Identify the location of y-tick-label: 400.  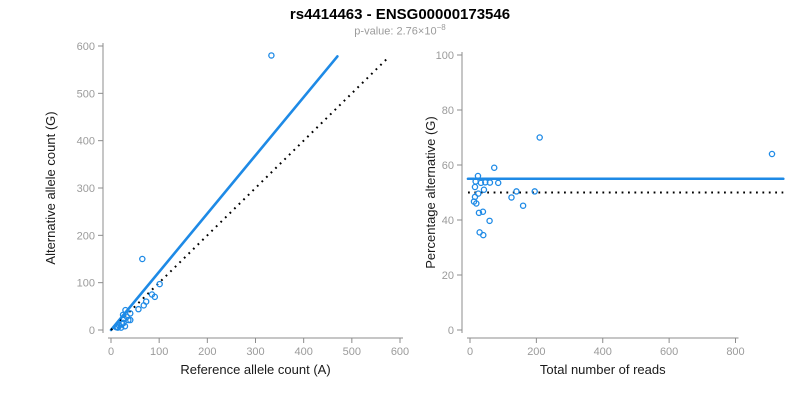
(86, 142).